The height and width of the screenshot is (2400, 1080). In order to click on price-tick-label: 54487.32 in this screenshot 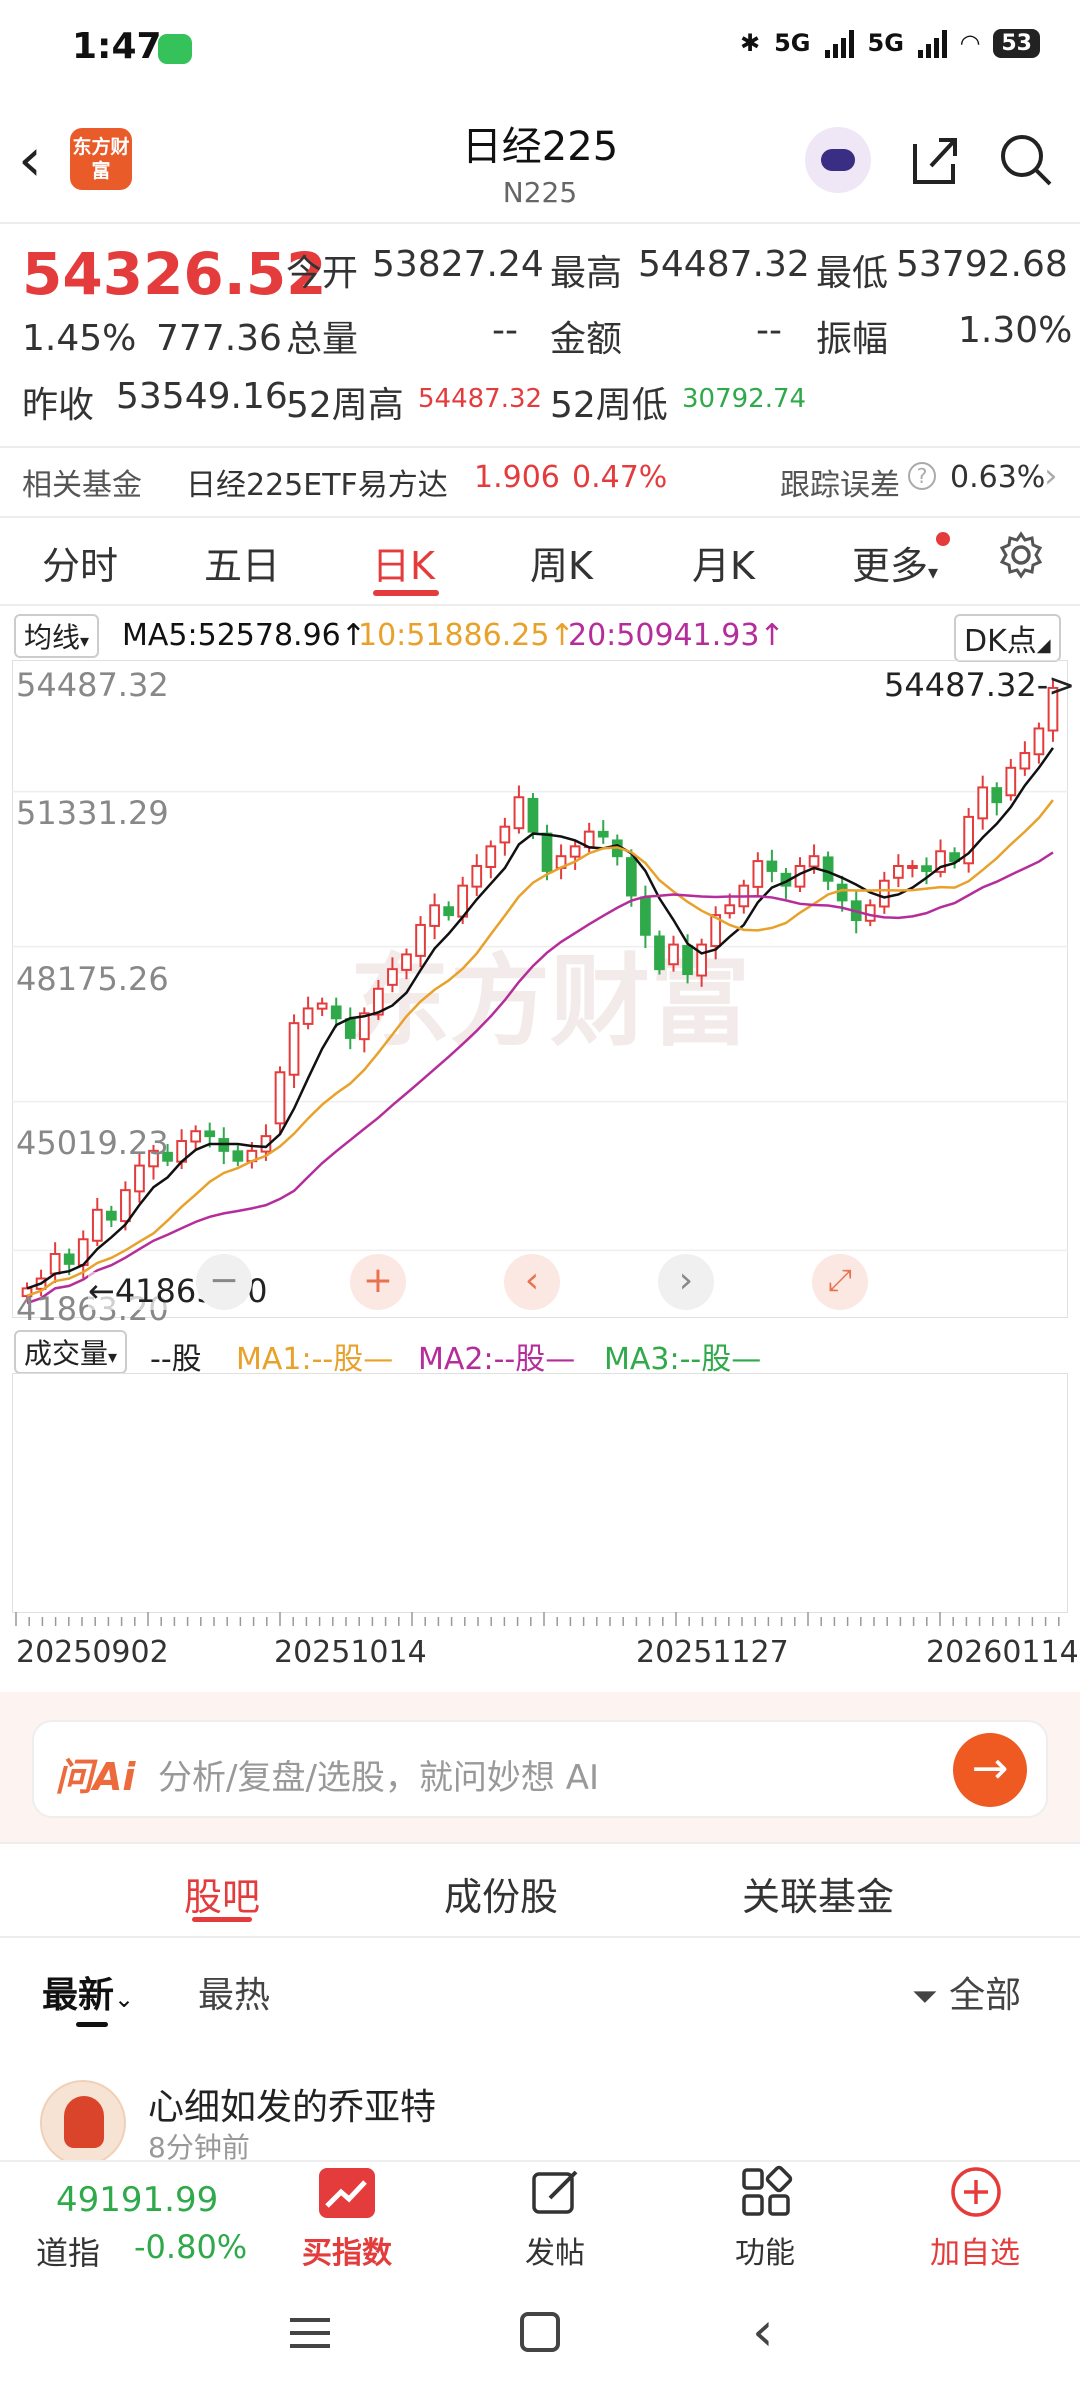, I will do `click(92, 685)`.